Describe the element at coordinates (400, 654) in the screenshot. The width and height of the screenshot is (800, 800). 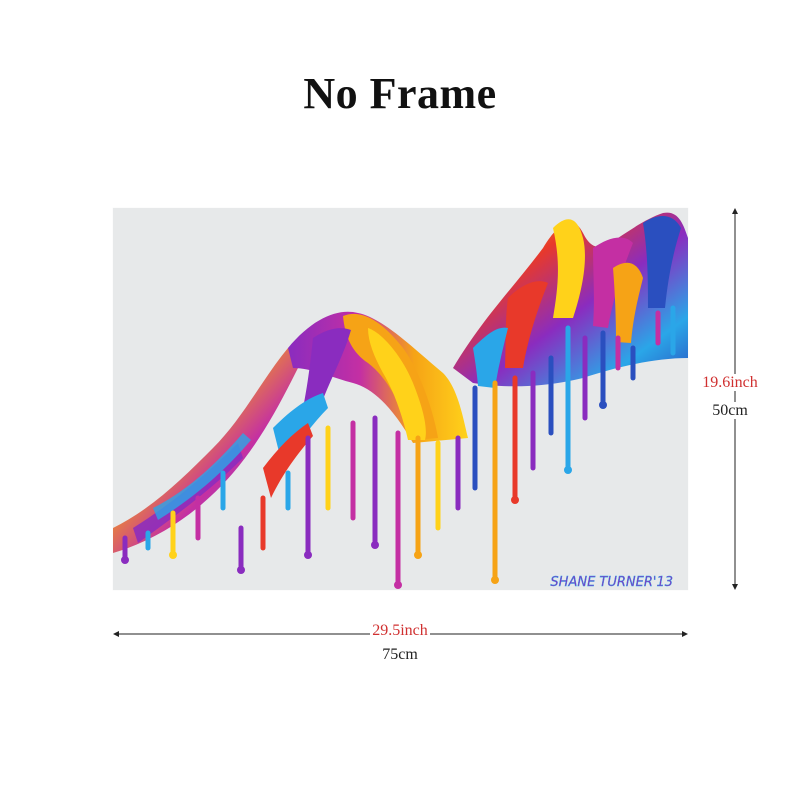
I see `width-cm-label: 75cm` at that location.